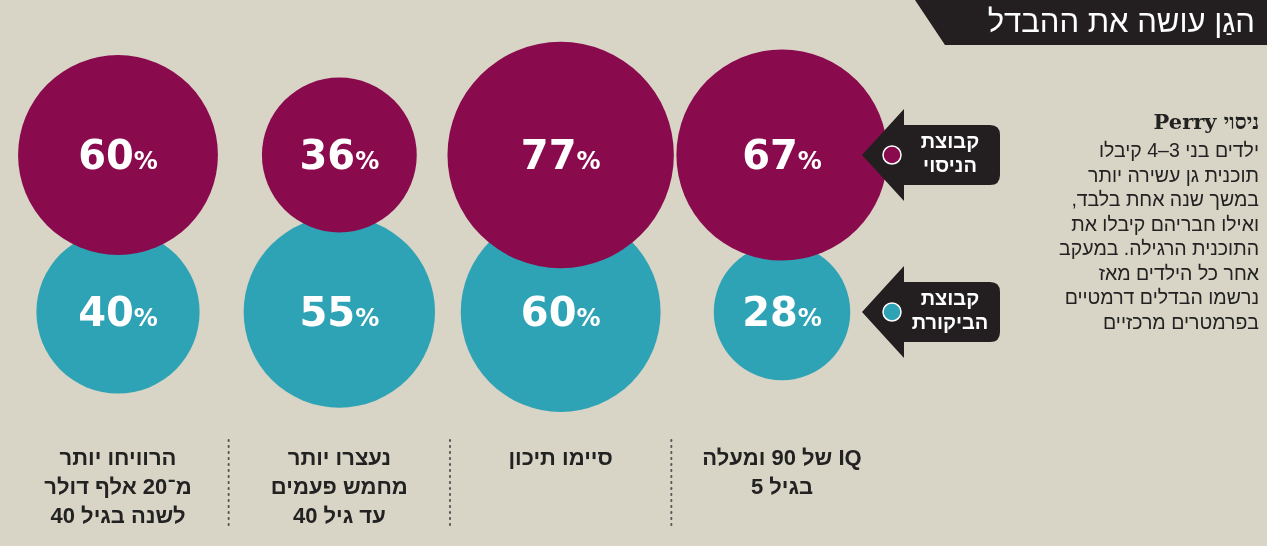 The image size is (1267, 546). I want to click on category-label: סיימו תיכון, so click(560, 458).